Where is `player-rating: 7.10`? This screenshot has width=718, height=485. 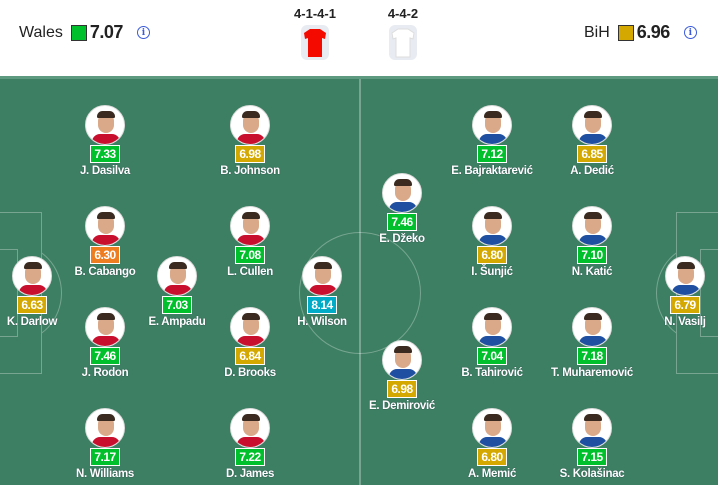 player-rating: 7.10 is located at coordinates (592, 255).